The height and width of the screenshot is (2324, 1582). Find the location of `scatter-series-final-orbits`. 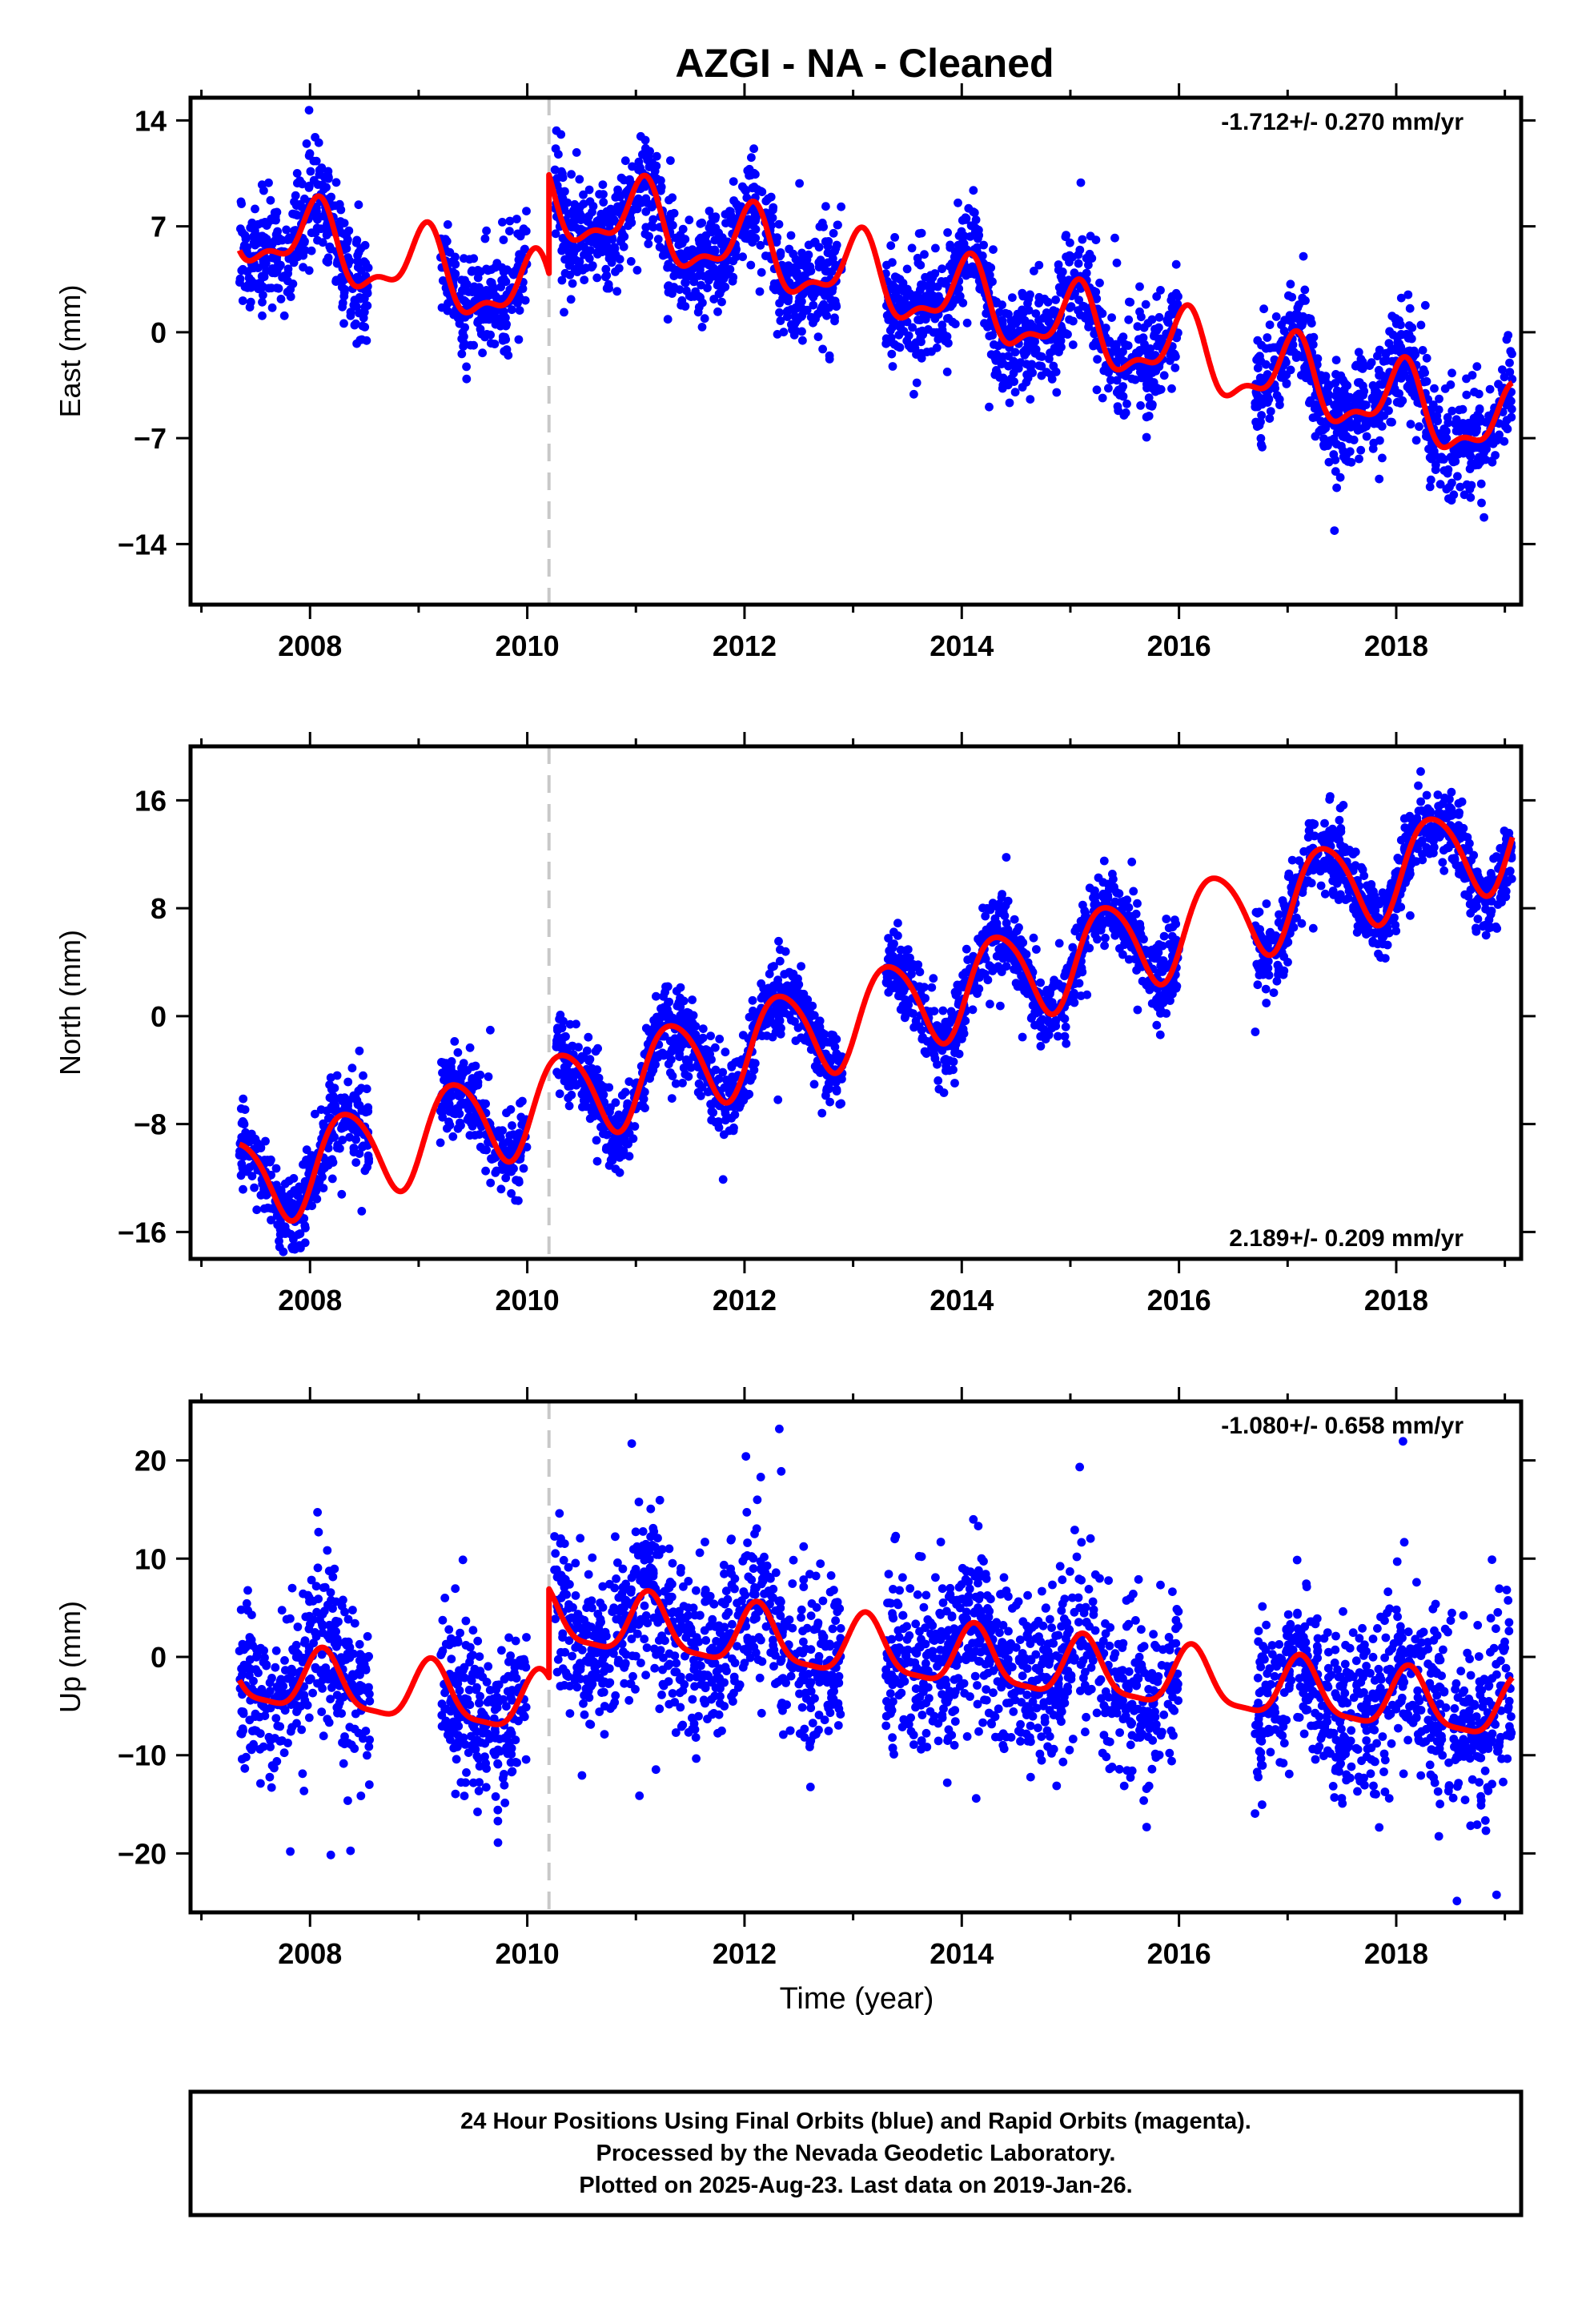

scatter-series-final-orbits is located at coordinates (876, 320).